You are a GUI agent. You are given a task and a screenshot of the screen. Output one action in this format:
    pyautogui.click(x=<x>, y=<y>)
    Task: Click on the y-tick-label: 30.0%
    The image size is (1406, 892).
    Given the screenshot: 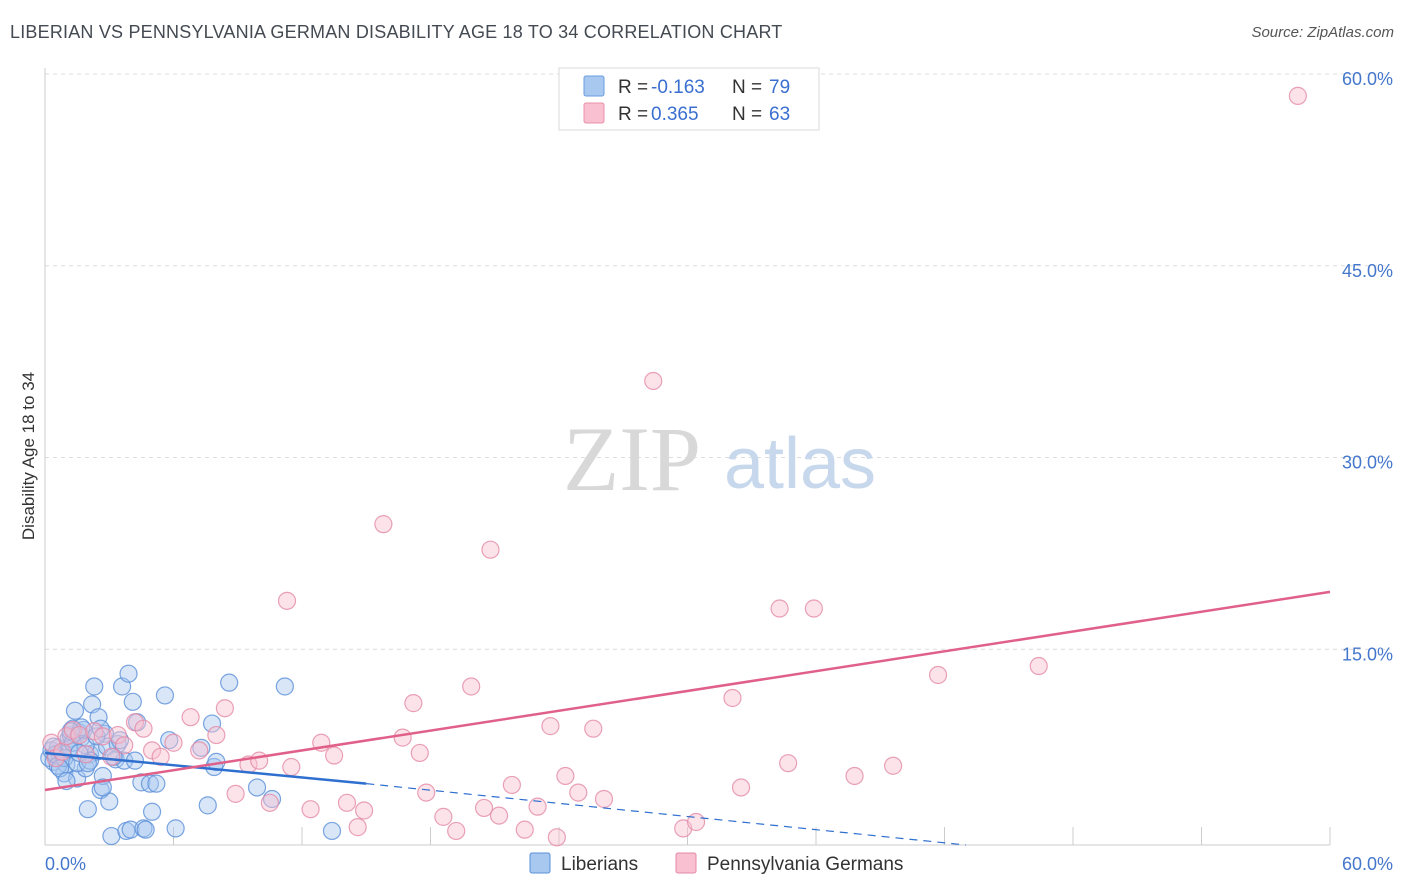 What is the action you would take?
    pyautogui.click(x=1367, y=463)
    